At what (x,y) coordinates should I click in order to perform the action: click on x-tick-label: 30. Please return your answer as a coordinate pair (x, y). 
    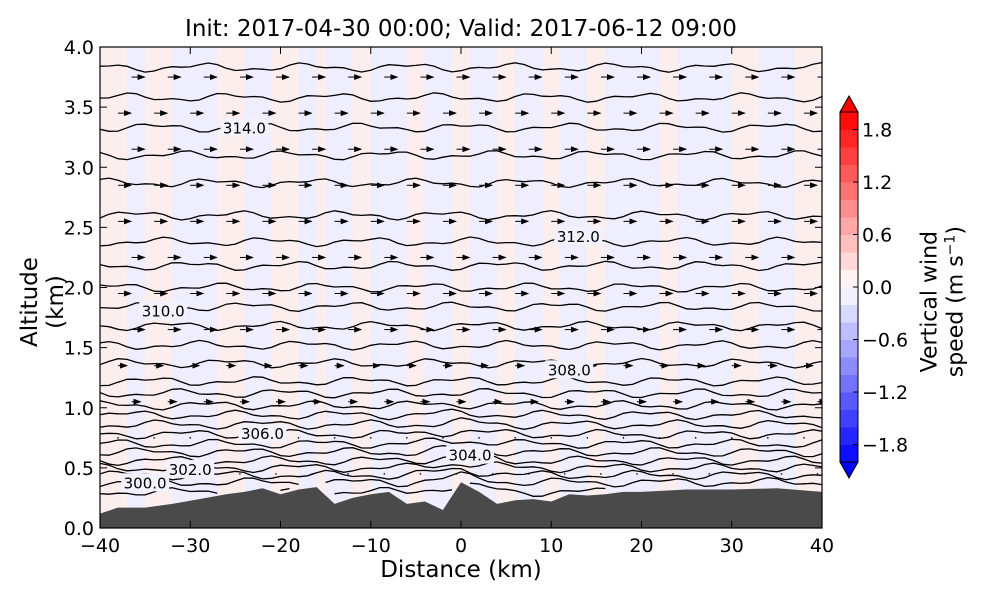
    Looking at the image, I should click on (732, 546).